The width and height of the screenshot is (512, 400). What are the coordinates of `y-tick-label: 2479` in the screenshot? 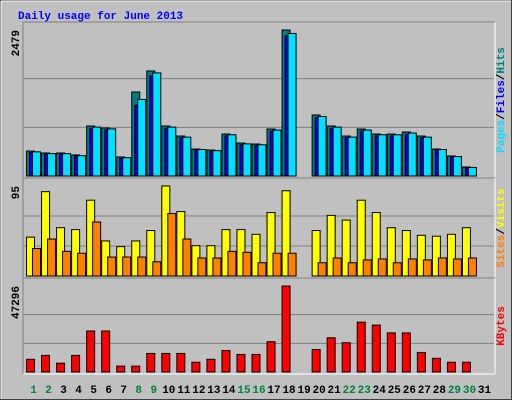 It's located at (17, 43).